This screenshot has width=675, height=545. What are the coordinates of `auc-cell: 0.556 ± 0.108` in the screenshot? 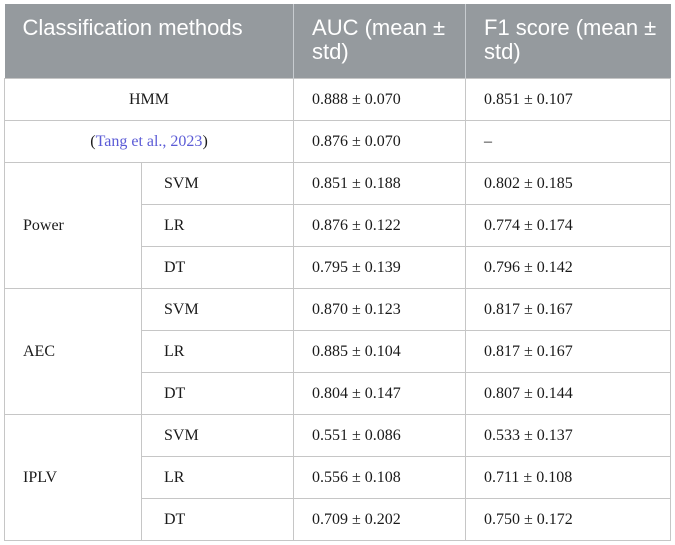 It's located at (380, 477).